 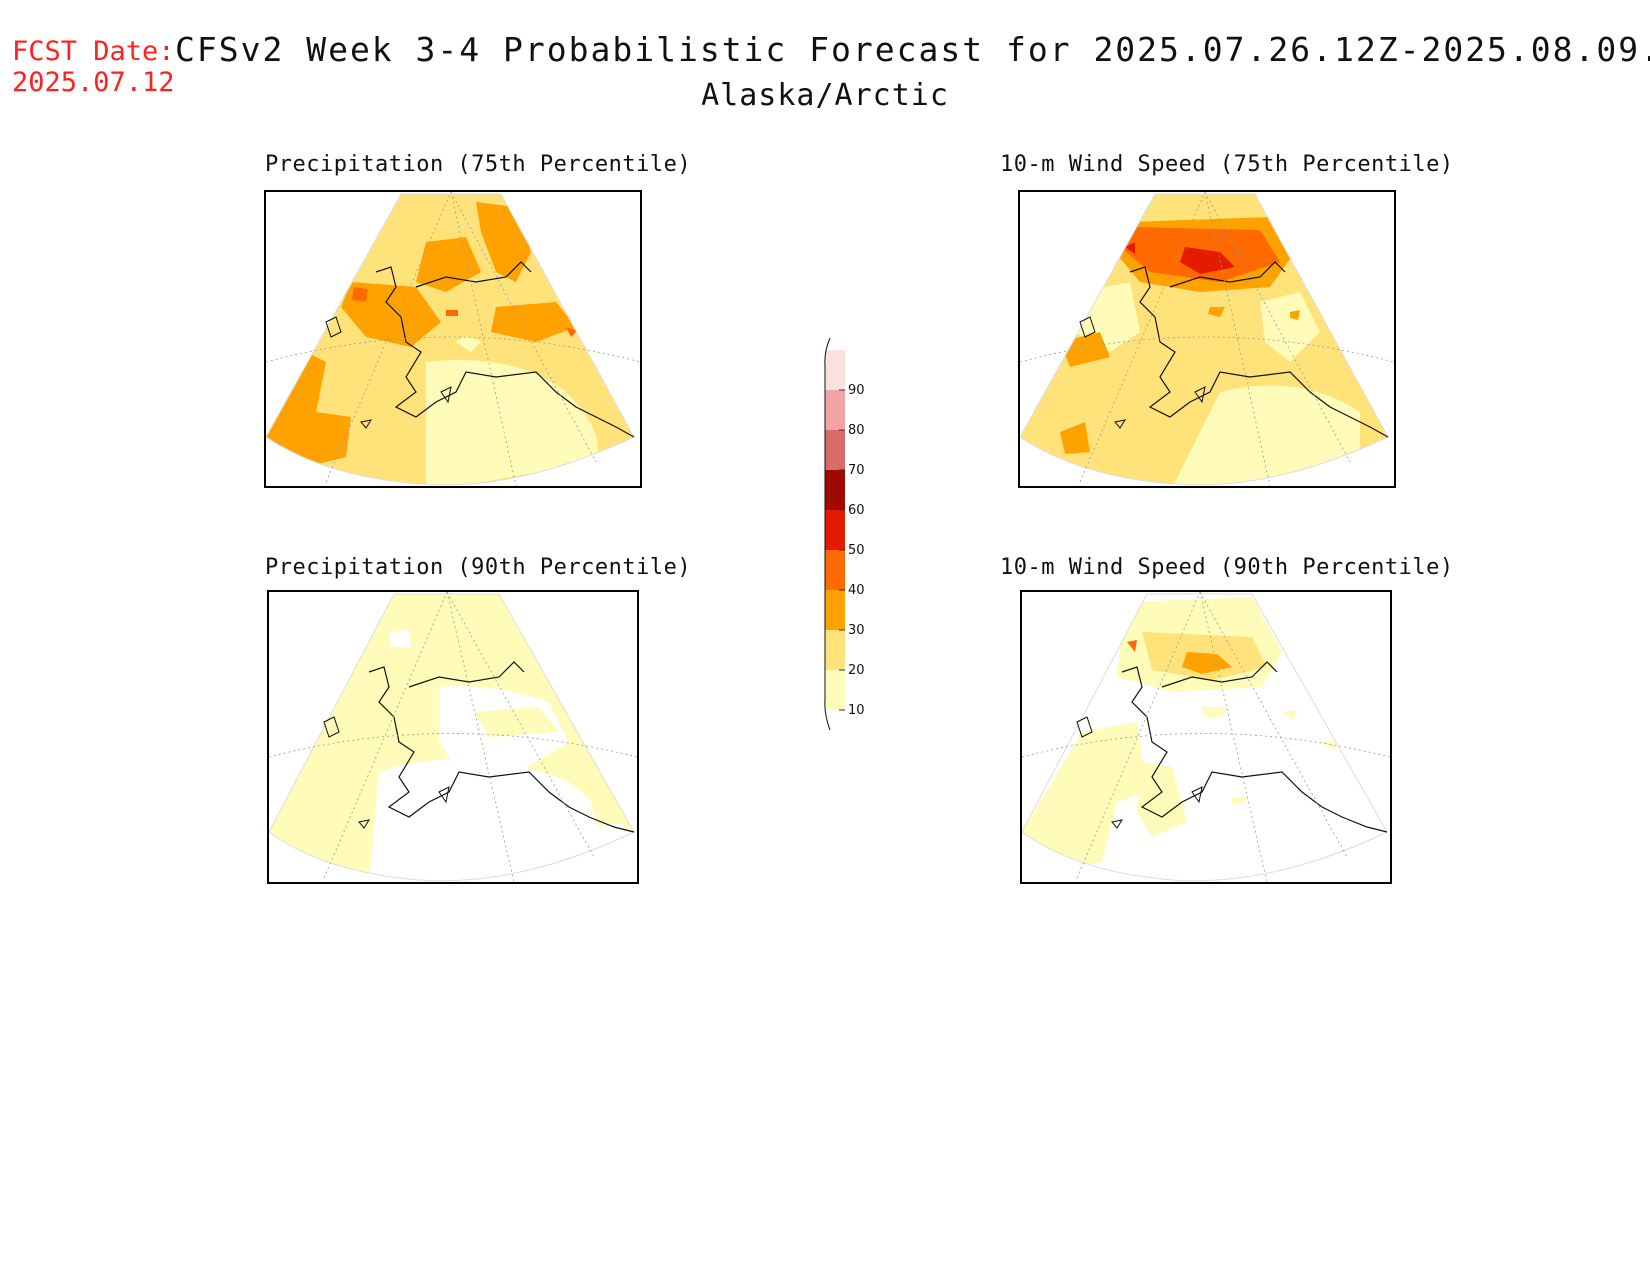 What do you see at coordinates (856, 510) in the screenshot?
I see `colorbar-label: 60` at bounding box center [856, 510].